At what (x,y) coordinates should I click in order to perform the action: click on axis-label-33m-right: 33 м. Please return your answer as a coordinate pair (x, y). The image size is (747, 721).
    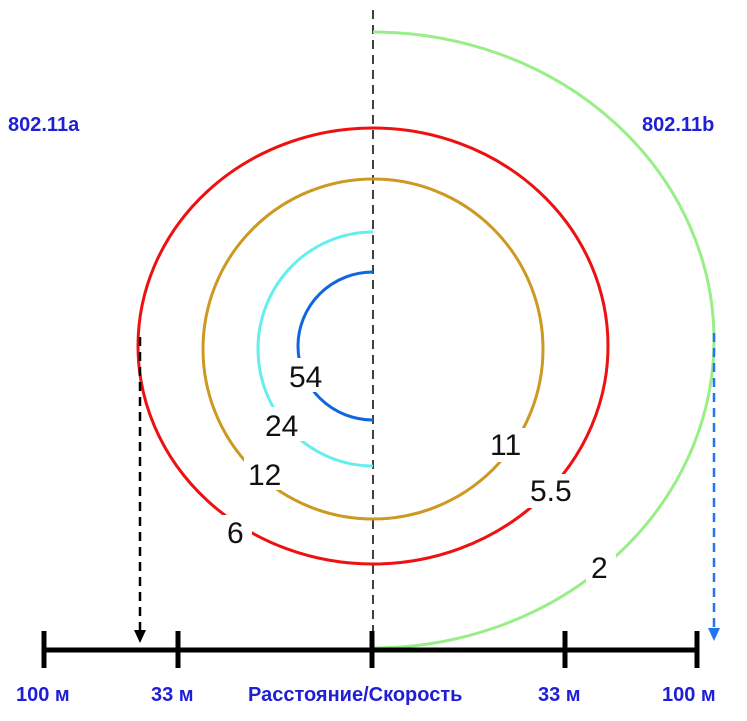
    Looking at the image, I should click on (559, 695).